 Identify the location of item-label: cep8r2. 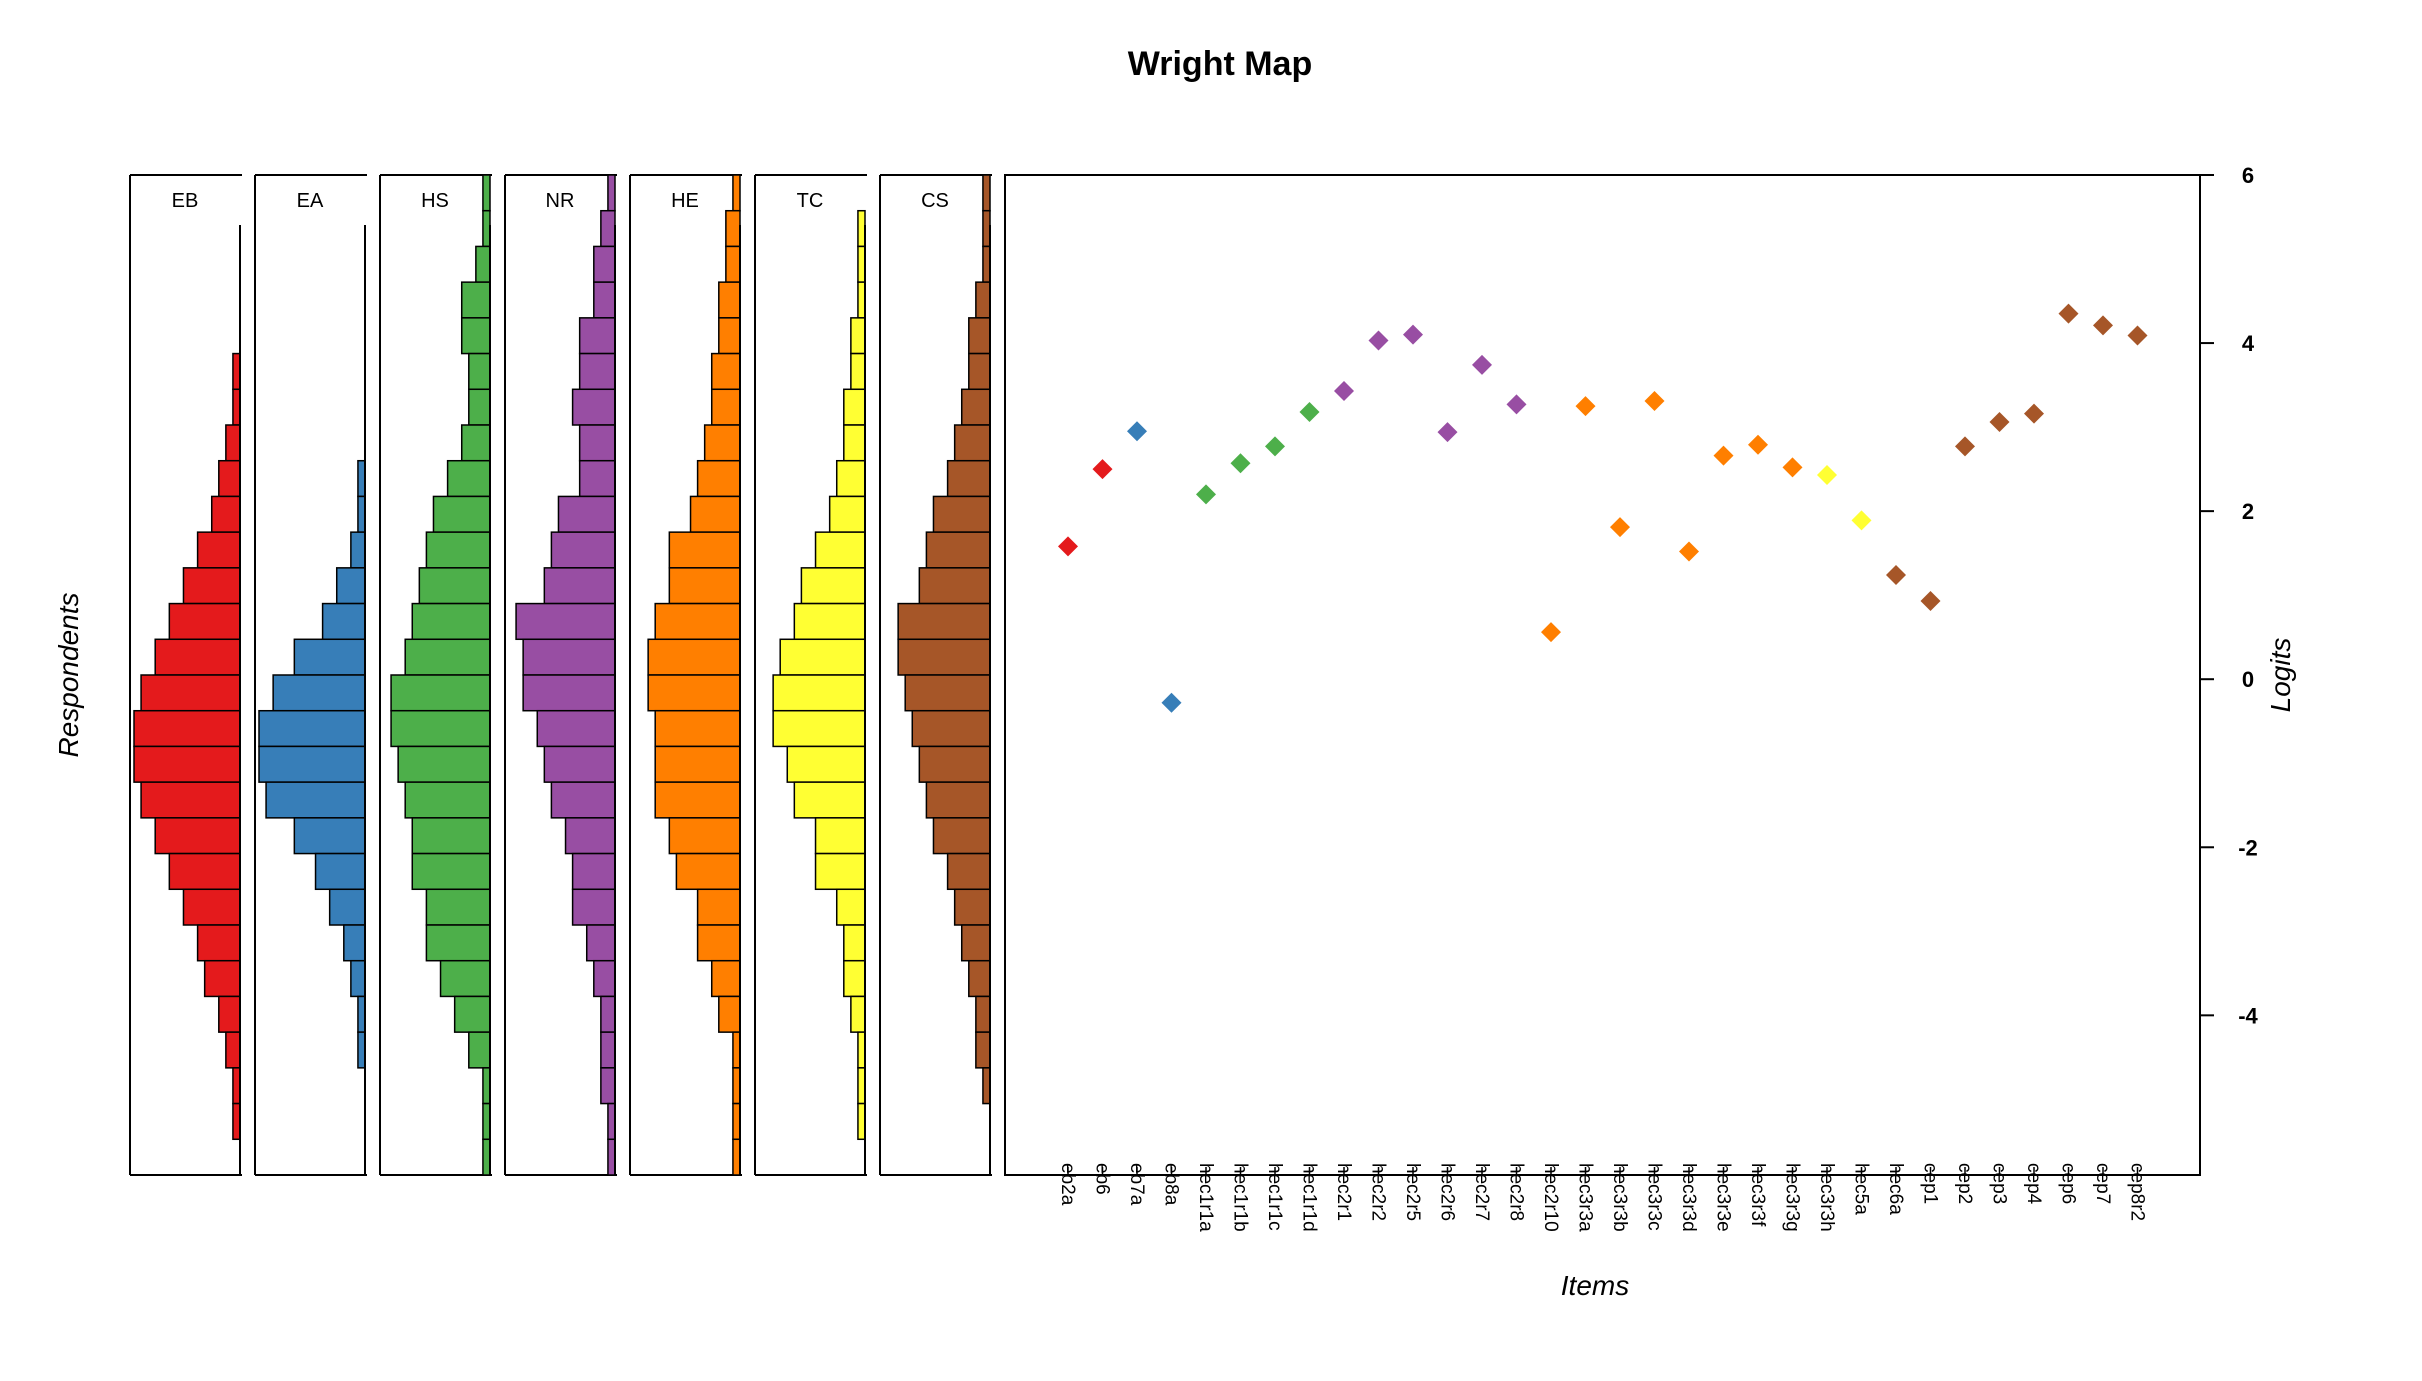
(2137, 1192).